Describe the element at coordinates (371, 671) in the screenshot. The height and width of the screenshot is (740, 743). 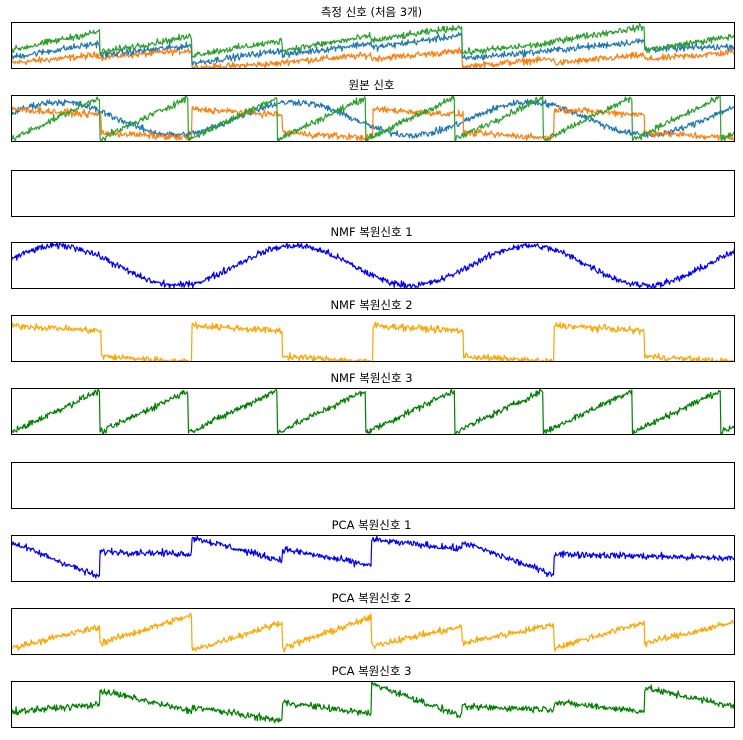
I see `subplot-title: PCA 복원신호 3` at that location.